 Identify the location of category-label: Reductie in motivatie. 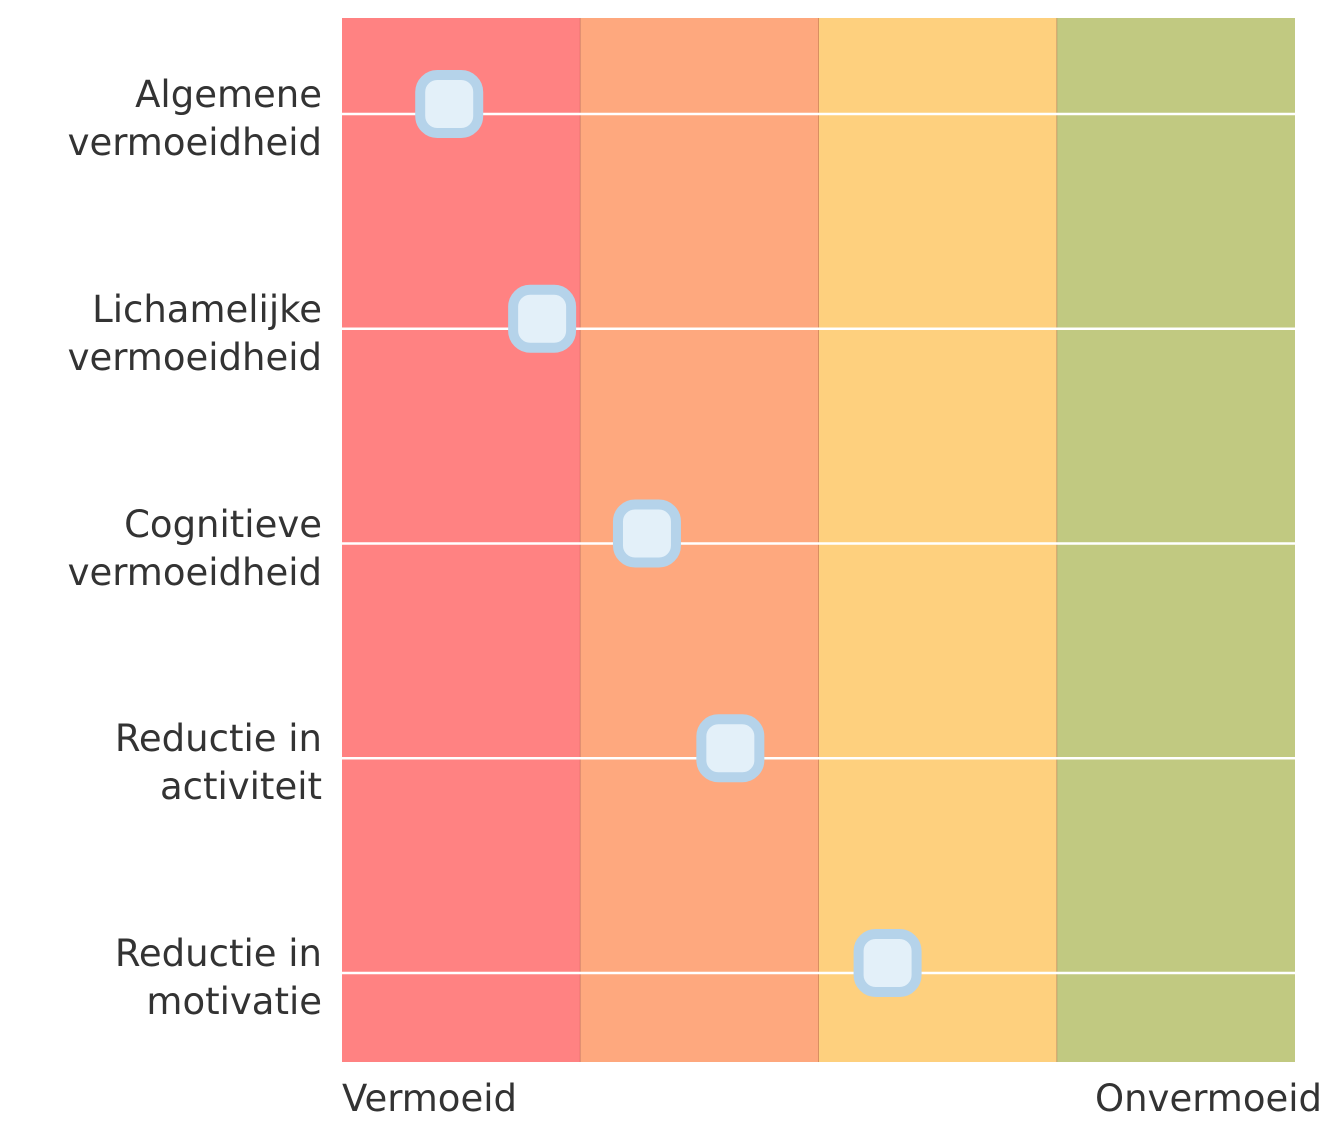
(218, 977).